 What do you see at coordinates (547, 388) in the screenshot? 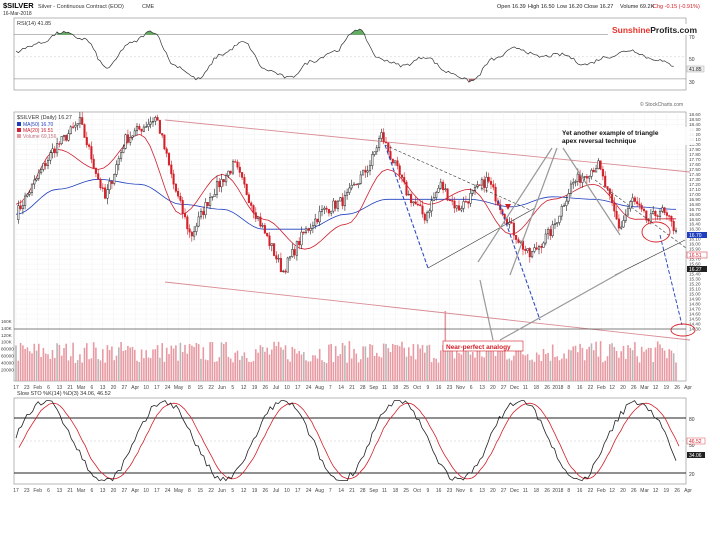
I see `x-tick-label: 26` at bounding box center [547, 388].